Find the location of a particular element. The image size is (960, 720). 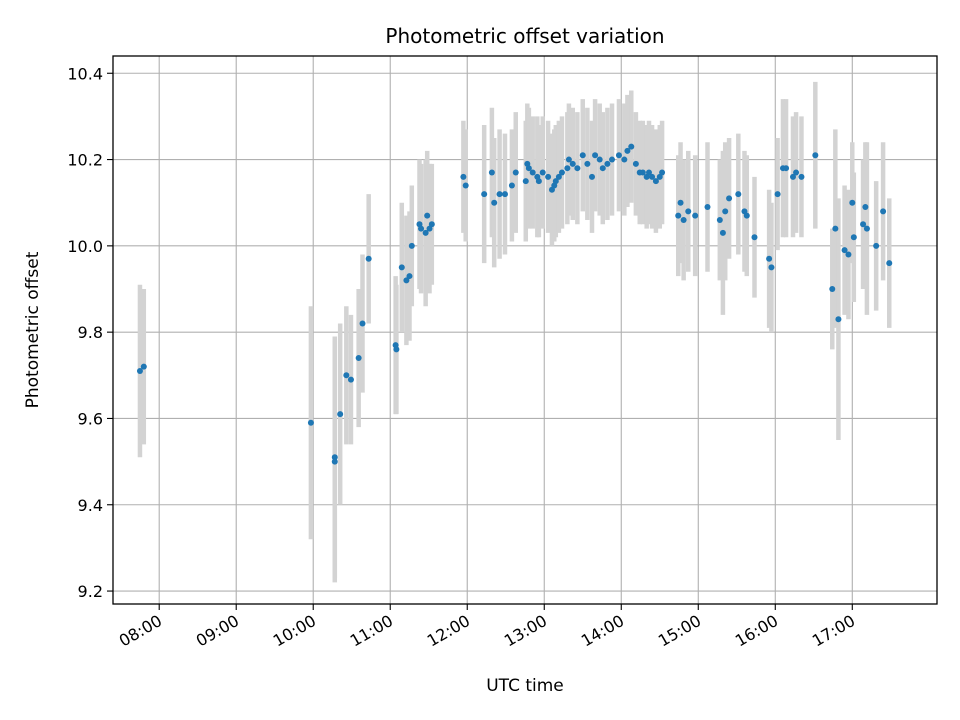

y-tick-label: 9.6 is located at coordinates (90, 418).